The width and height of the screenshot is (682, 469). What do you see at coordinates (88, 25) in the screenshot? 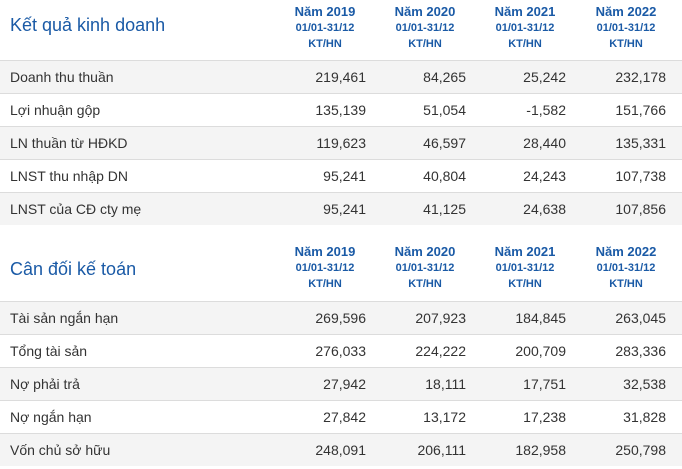
I see `income-title: Kết quả kinh doanh` at bounding box center [88, 25].